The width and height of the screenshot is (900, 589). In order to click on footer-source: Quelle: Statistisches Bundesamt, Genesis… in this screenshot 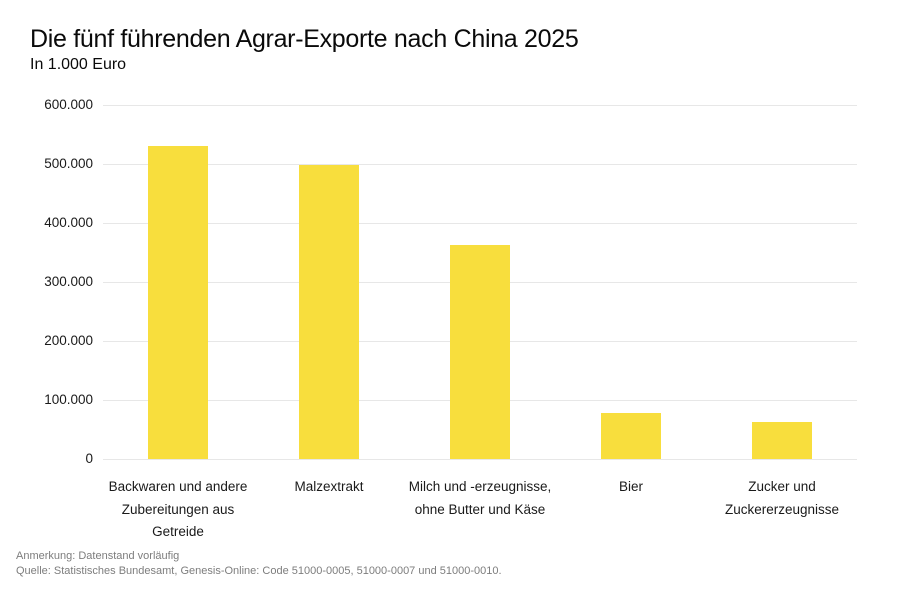, I will do `click(259, 570)`.